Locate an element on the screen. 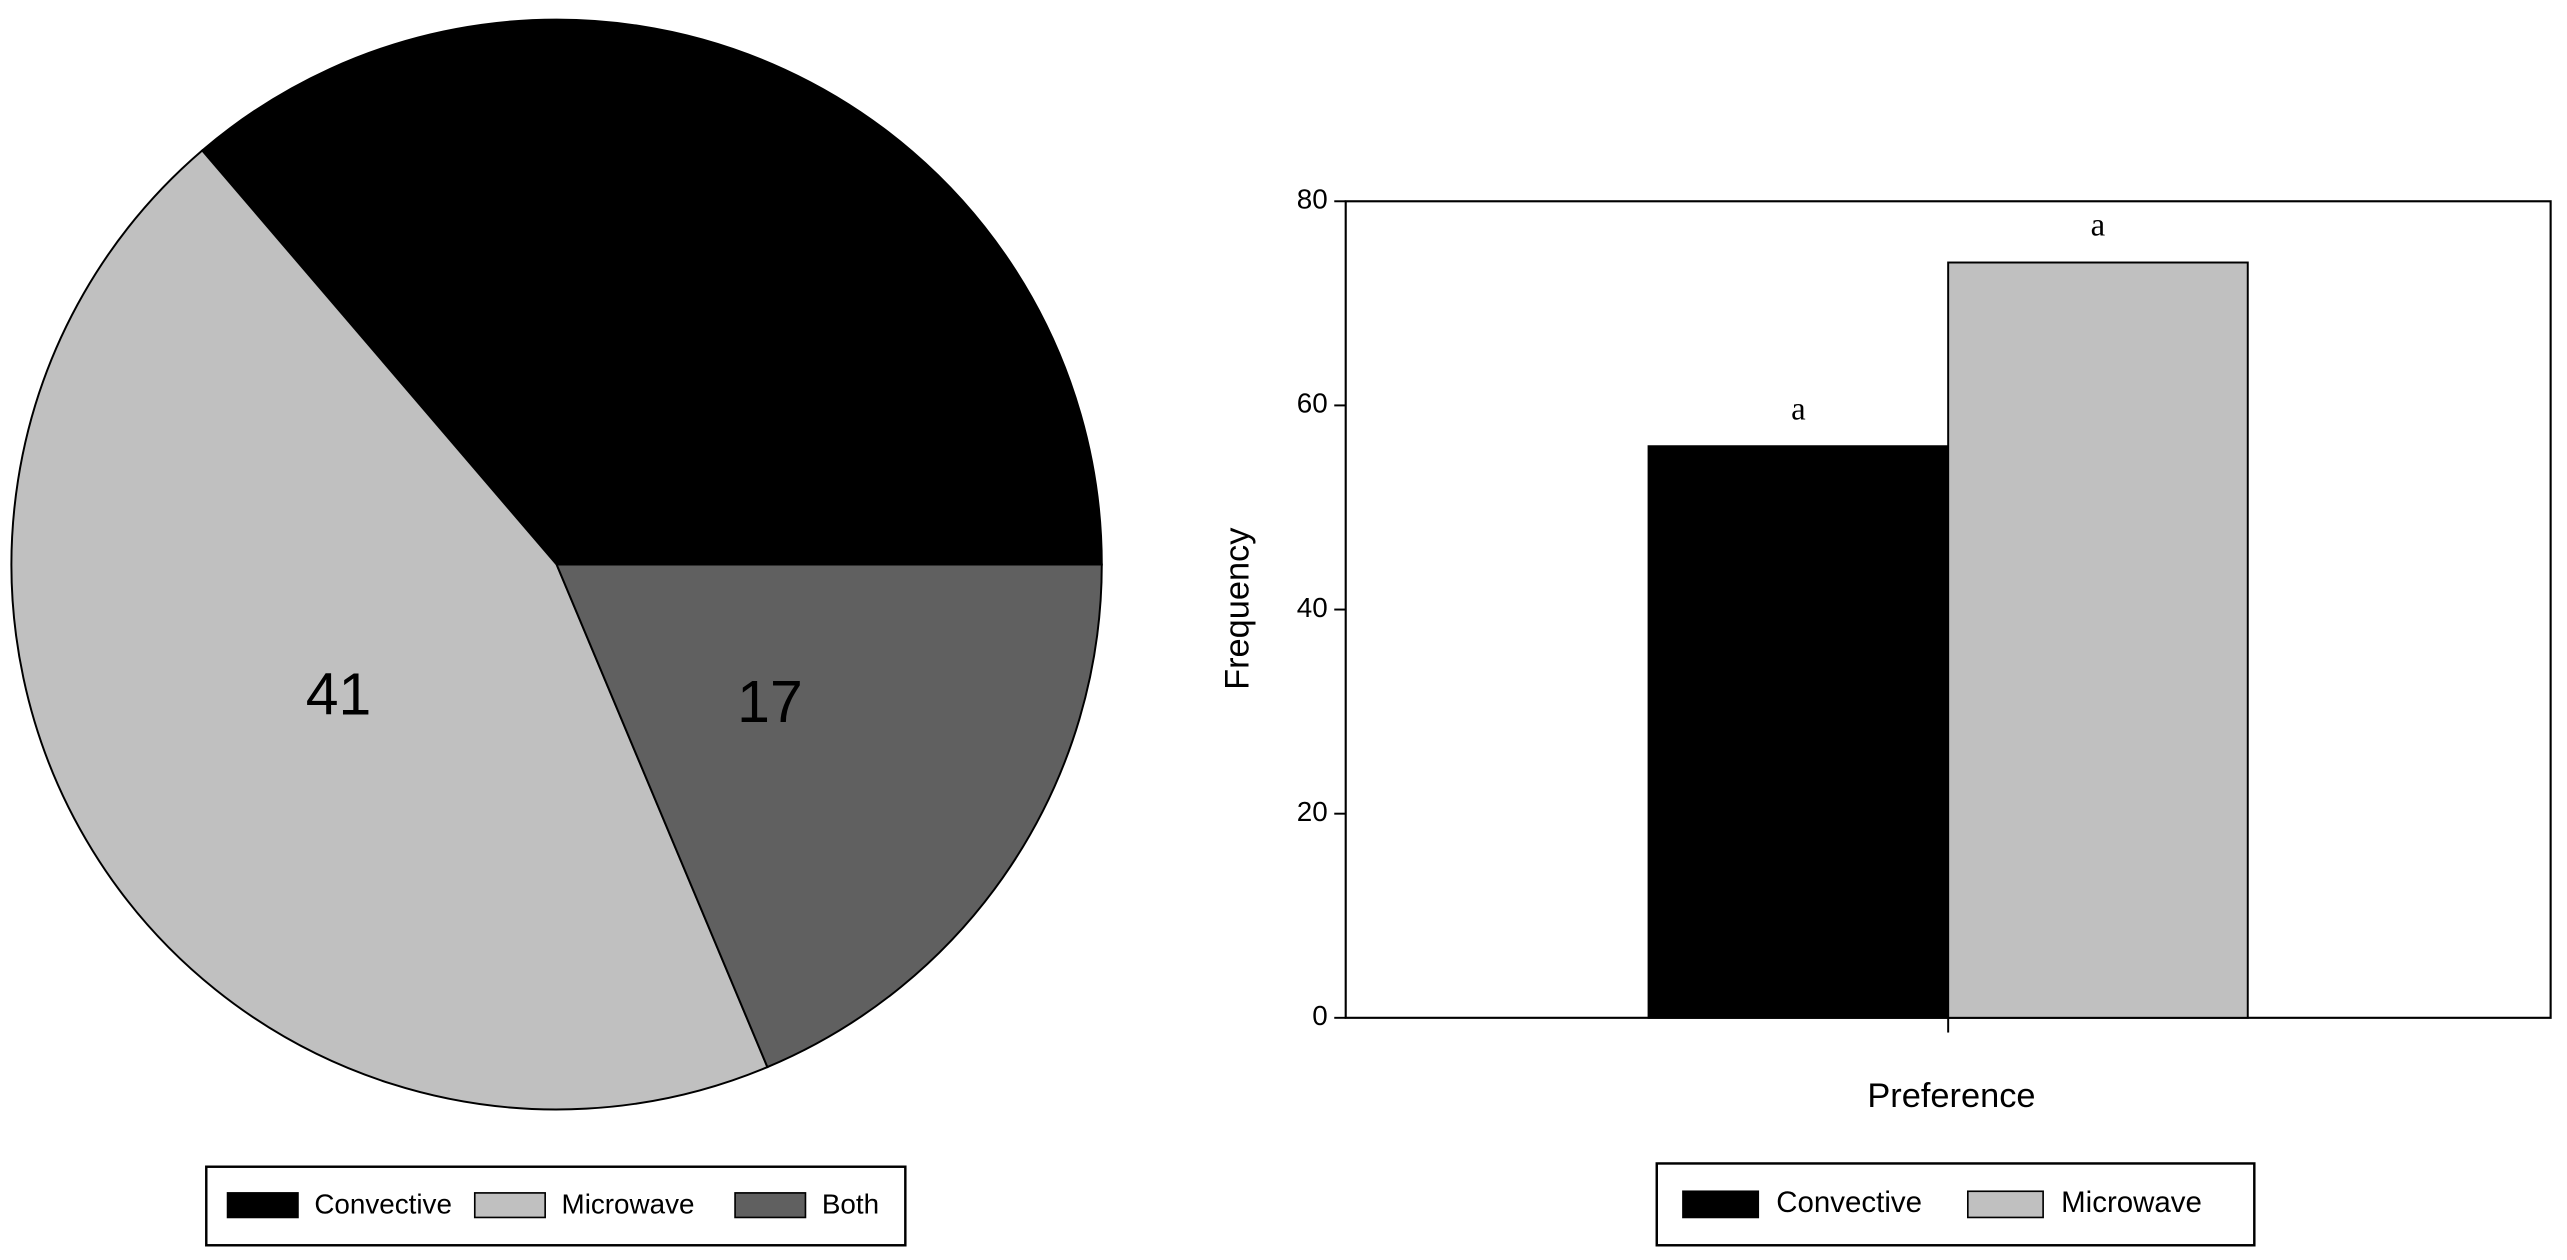 The width and height of the screenshot is (2567, 1260). y-tick-label: 40 is located at coordinates (1312, 607).